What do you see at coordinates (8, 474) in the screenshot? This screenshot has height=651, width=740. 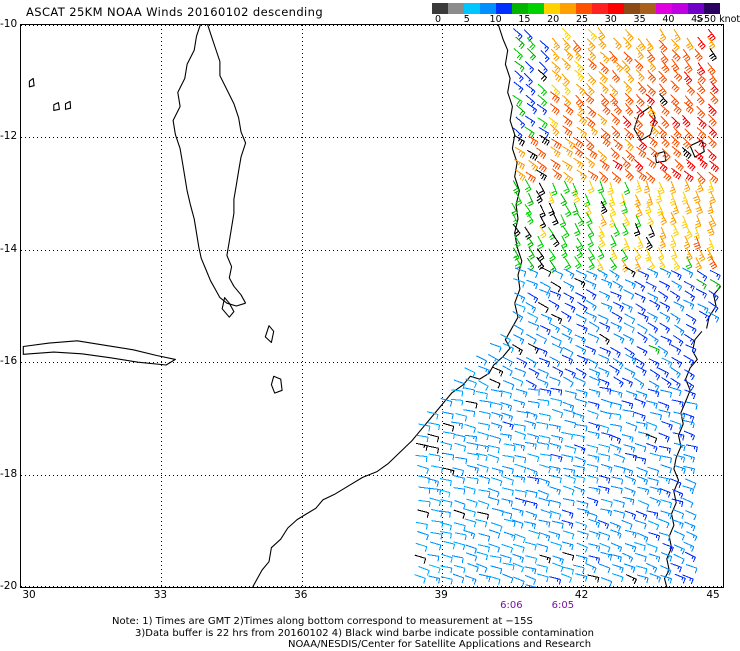 I see `y-tick-neg18: -18` at bounding box center [8, 474].